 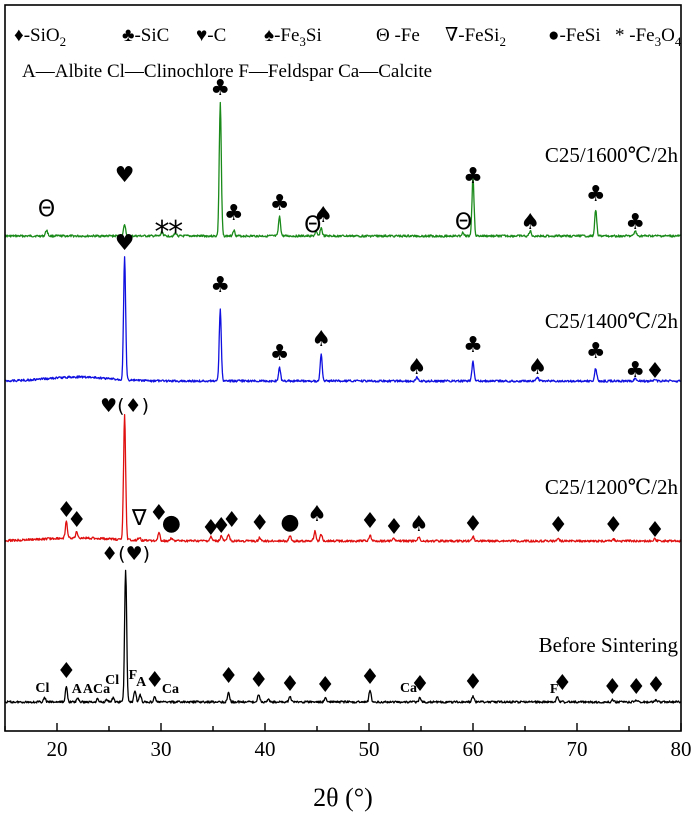 What do you see at coordinates (620, 35) in the screenshot?
I see `legend-symbol: *` at bounding box center [620, 35].